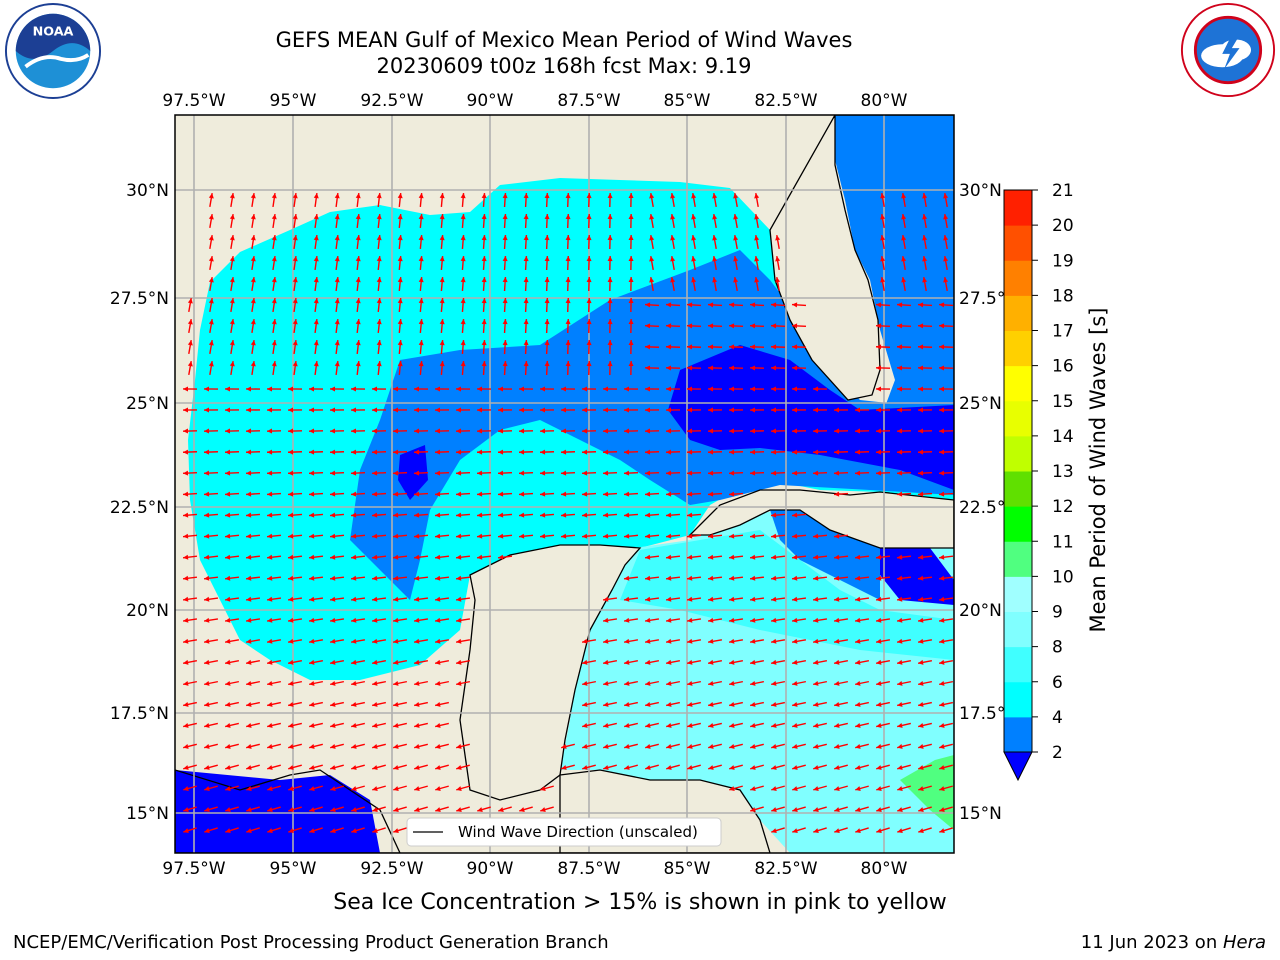 The height and width of the screenshot is (960, 1280). What do you see at coordinates (1057, 753) in the screenshot?
I see `colorbar-tick-label: 2` at bounding box center [1057, 753].